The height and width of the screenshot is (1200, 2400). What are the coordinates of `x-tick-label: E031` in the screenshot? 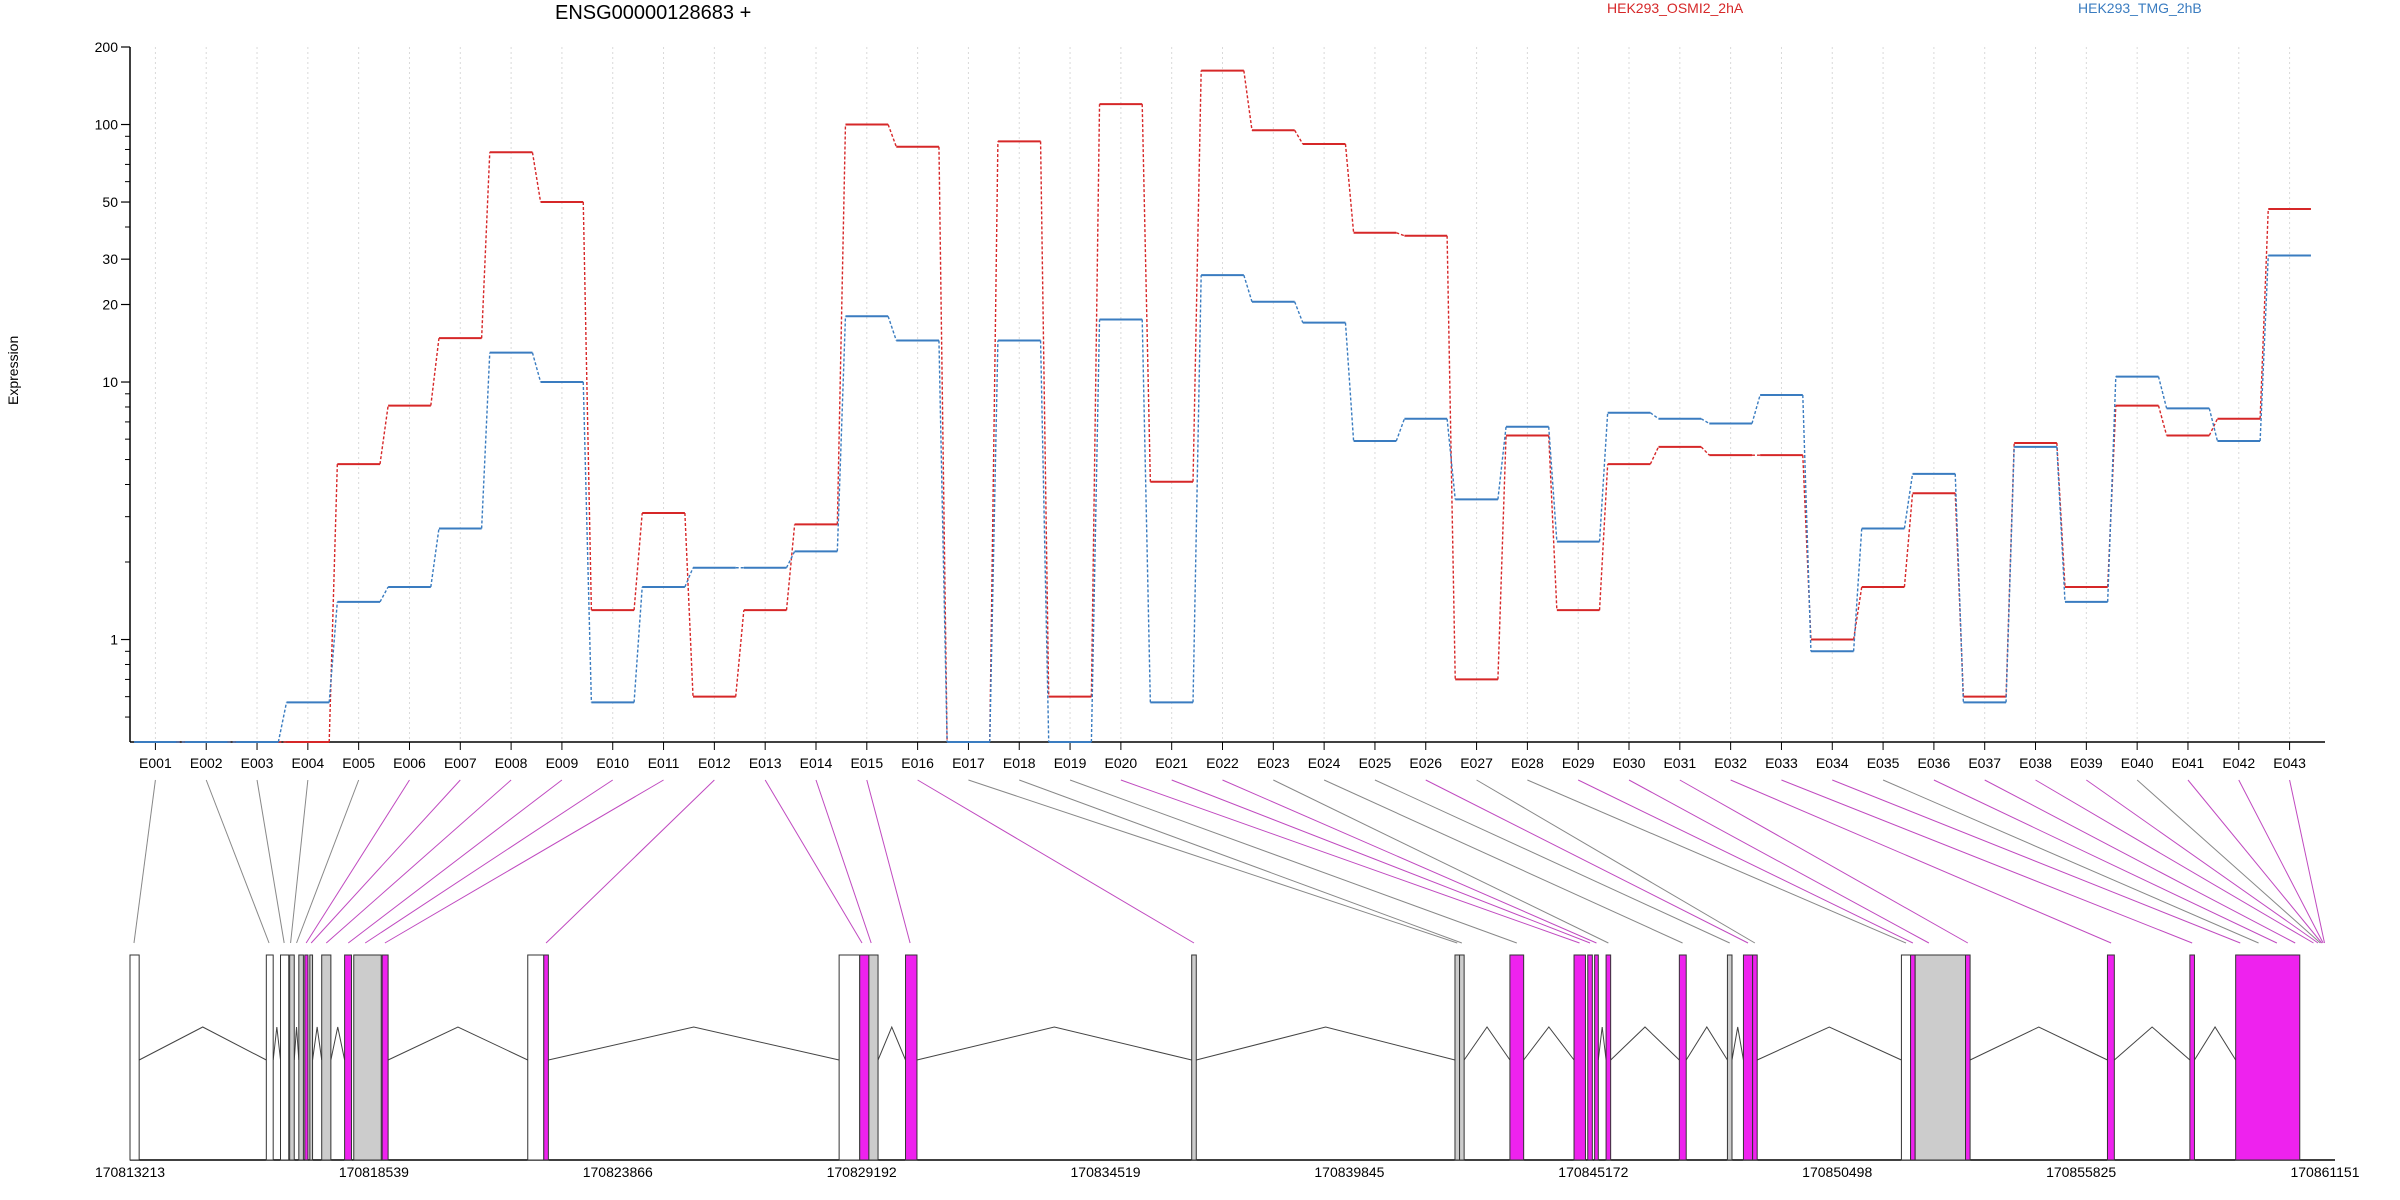 It's located at (1679, 763).